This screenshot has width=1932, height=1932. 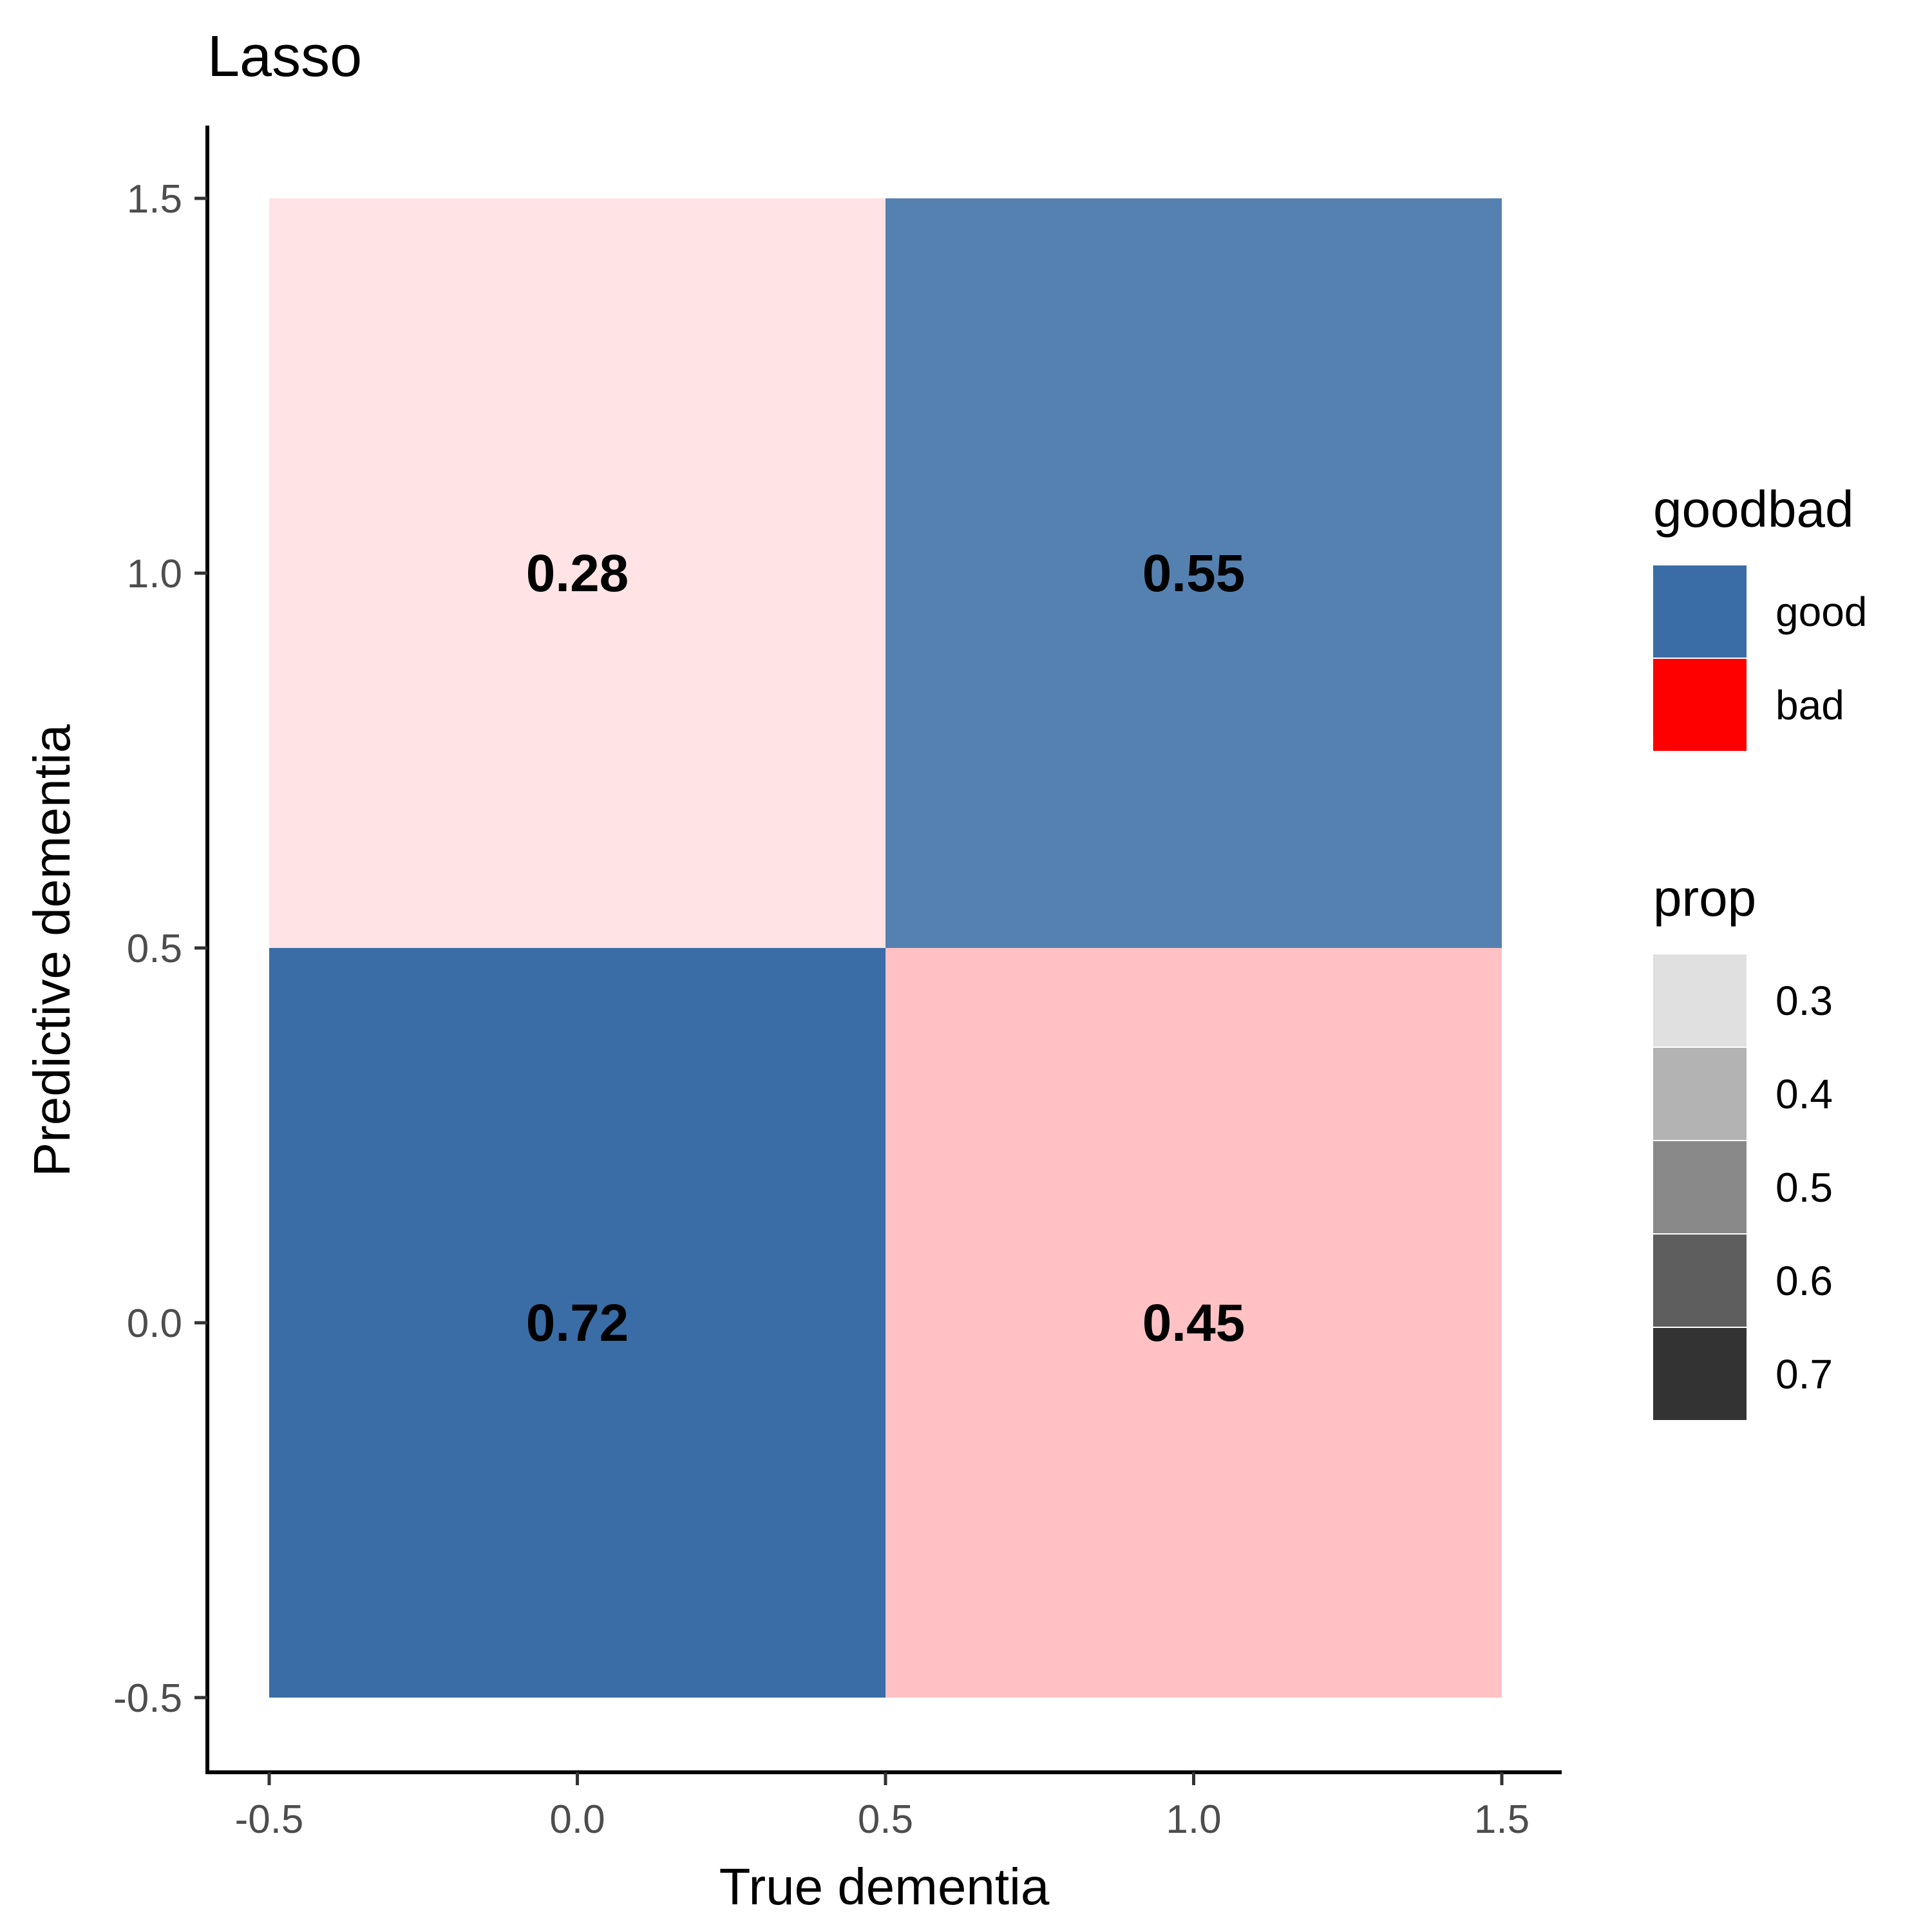 I want to click on x-axis-ticks: -0.5 0.0 0.5 1.0 1.5, so click(x=882, y=1807).